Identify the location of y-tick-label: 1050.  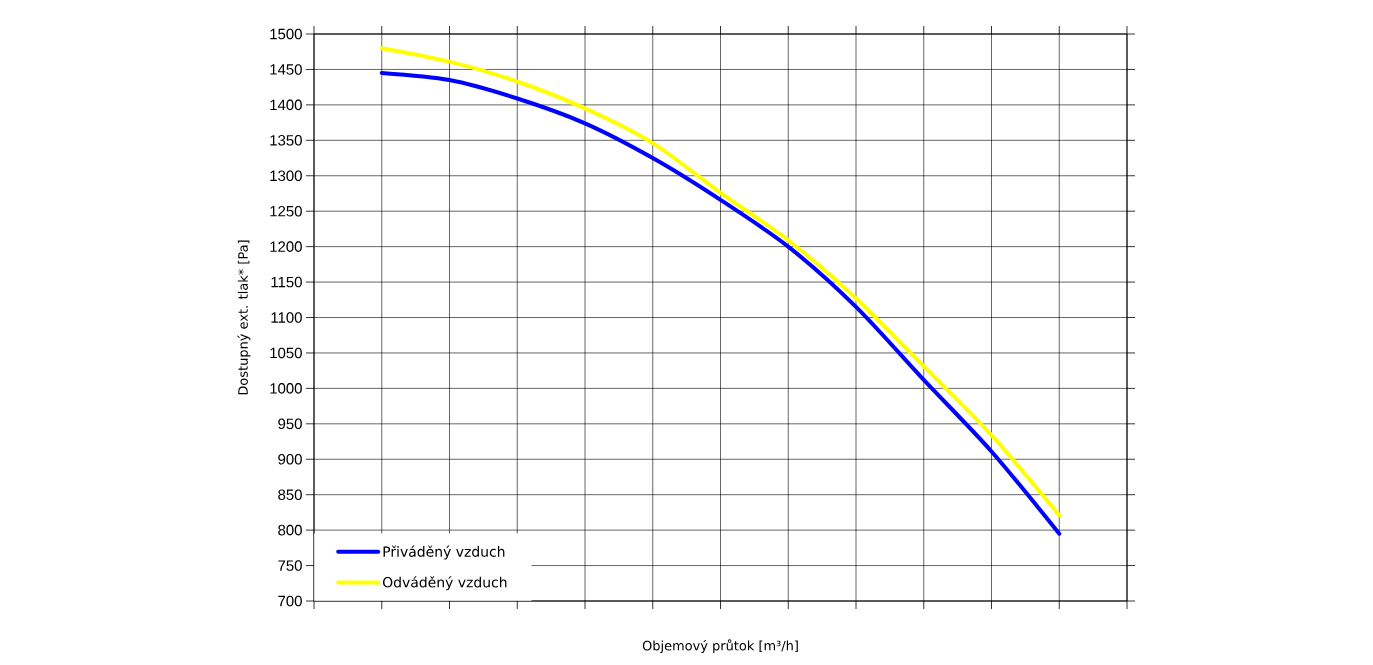
(286, 353).